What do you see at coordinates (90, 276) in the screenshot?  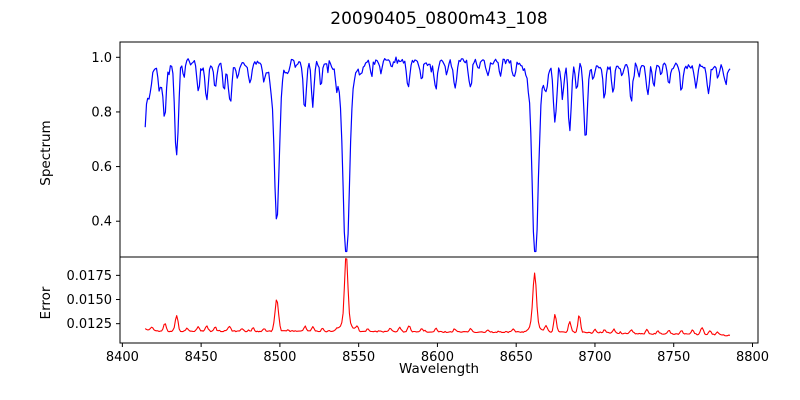 I see `error-ytick-label: 0.0175` at bounding box center [90, 276].